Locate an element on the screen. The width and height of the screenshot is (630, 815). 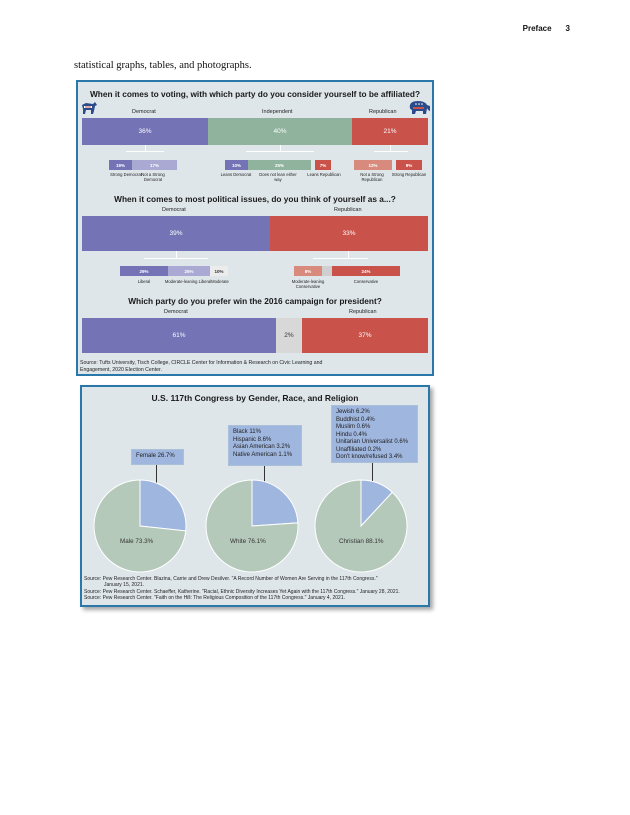
callout-line: Hispanic 8.6% is located at coordinates (252, 439).